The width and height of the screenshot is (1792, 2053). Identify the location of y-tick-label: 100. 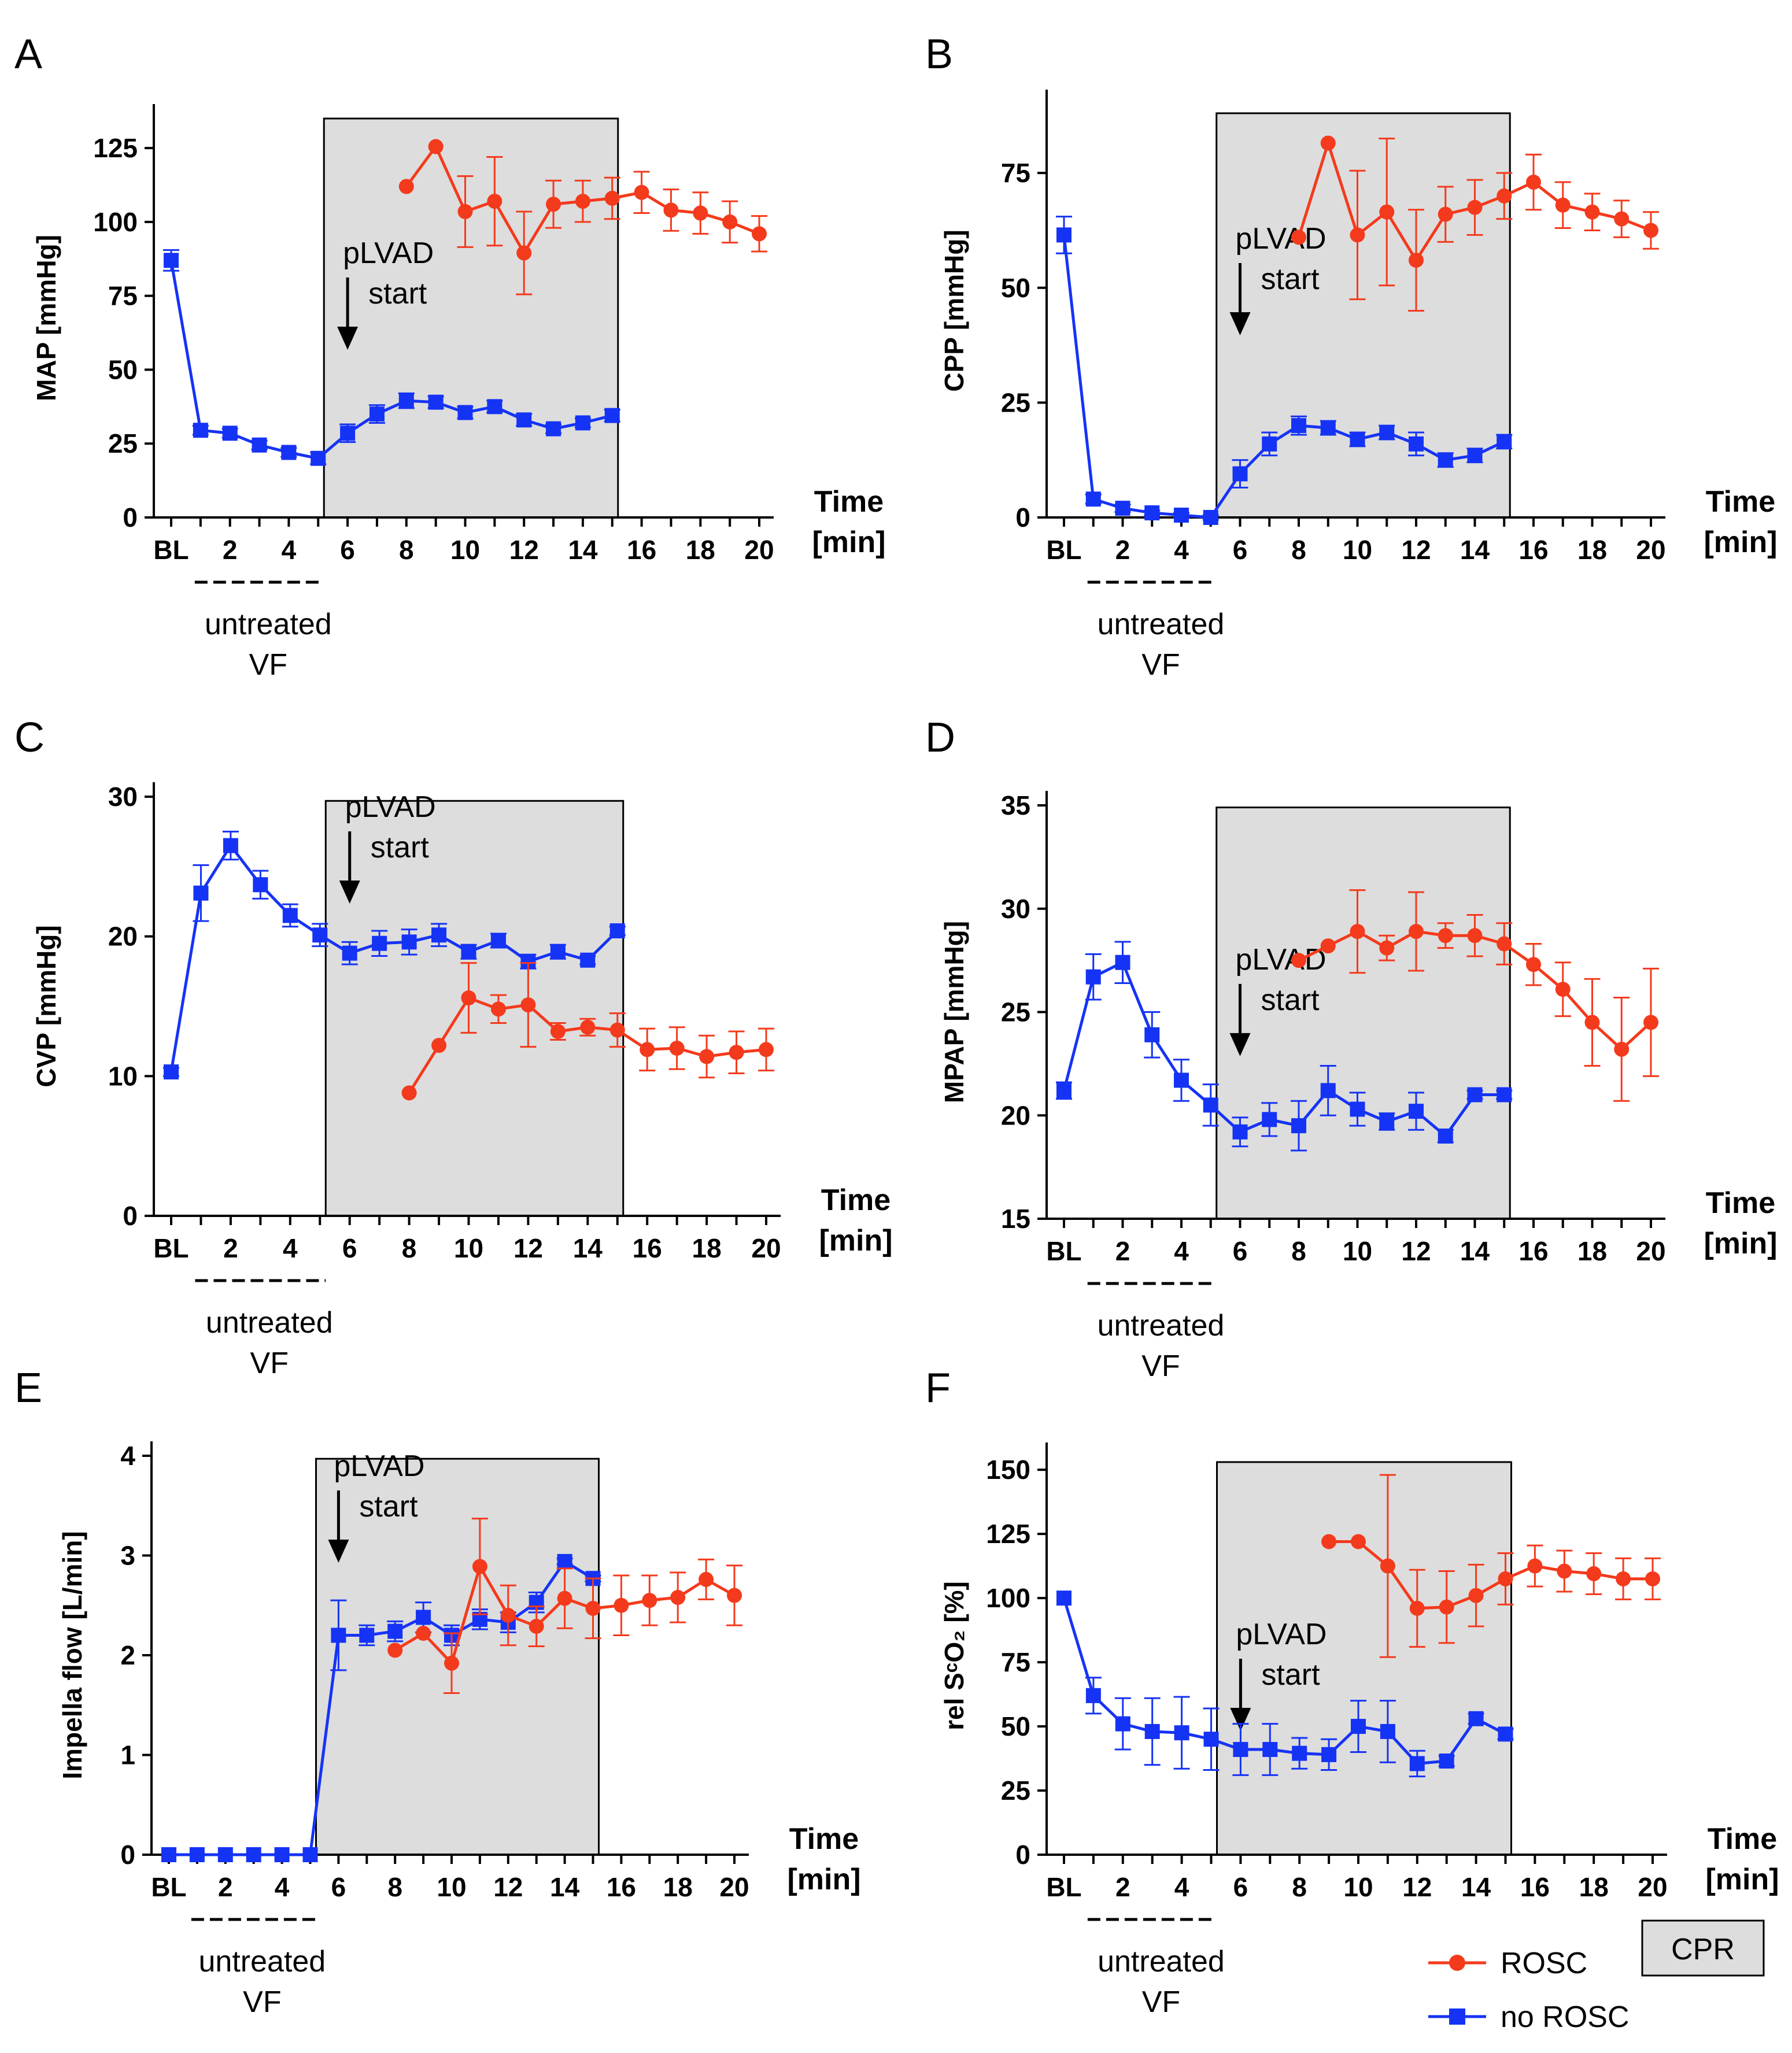
(115, 222).